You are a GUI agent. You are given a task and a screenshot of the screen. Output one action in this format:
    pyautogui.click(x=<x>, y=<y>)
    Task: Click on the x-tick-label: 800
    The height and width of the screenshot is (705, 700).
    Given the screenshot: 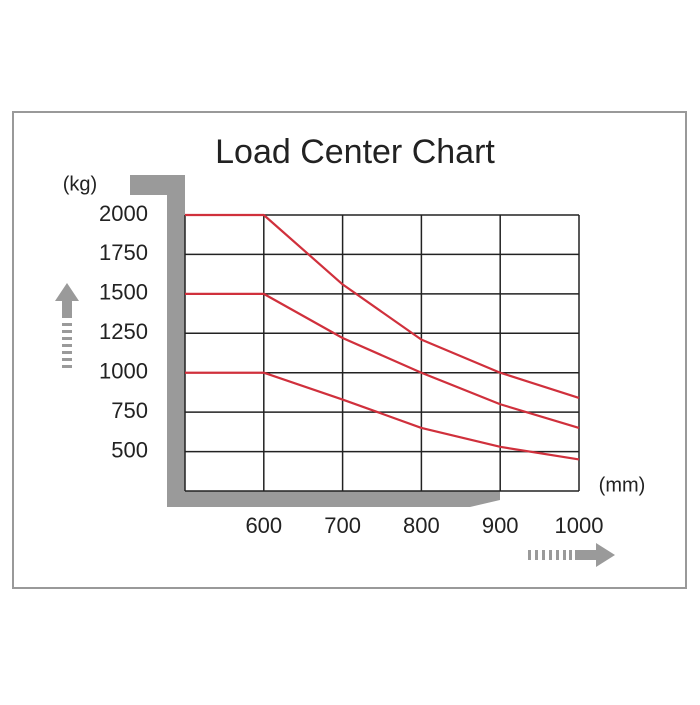 What is the action you would take?
    pyautogui.click(x=421, y=525)
    